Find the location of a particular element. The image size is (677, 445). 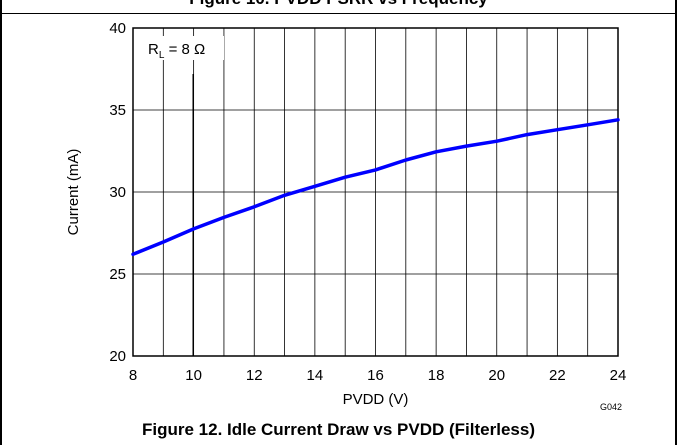

x-tick-label: 16 is located at coordinates (375, 375).